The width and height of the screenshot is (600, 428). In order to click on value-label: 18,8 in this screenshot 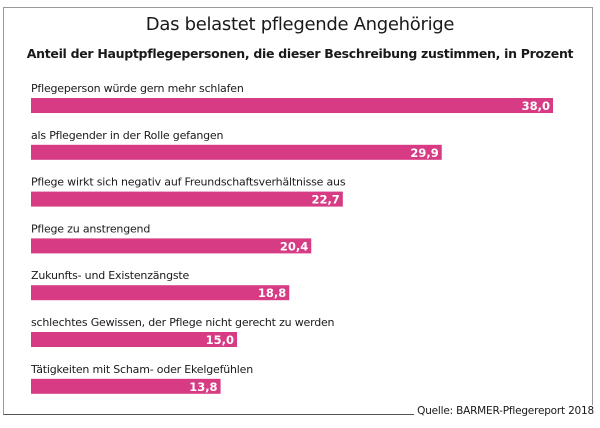, I will do `click(272, 293)`.